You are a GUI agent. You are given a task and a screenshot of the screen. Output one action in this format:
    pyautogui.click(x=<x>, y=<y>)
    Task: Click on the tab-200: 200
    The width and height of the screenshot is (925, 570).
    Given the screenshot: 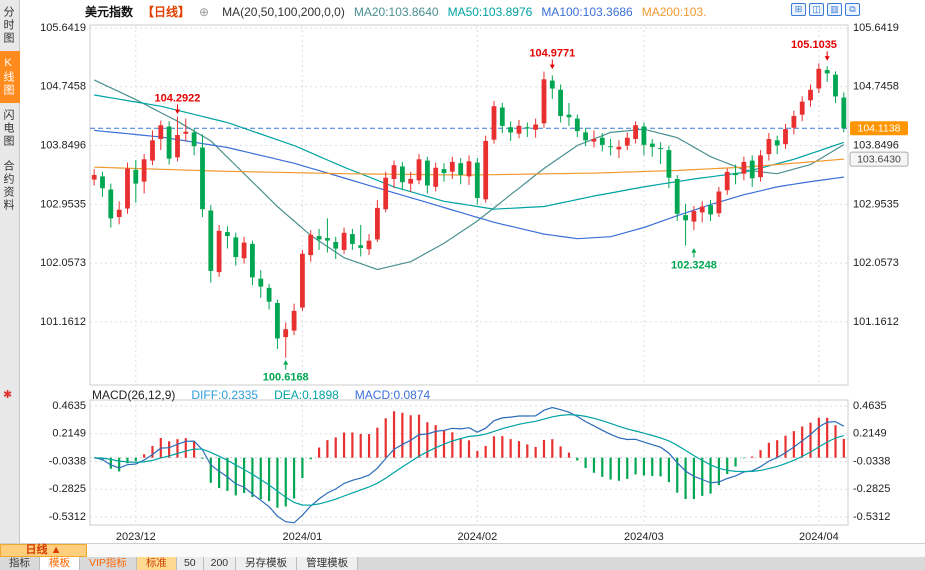 What is the action you would take?
    pyautogui.click(x=220, y=563)
    